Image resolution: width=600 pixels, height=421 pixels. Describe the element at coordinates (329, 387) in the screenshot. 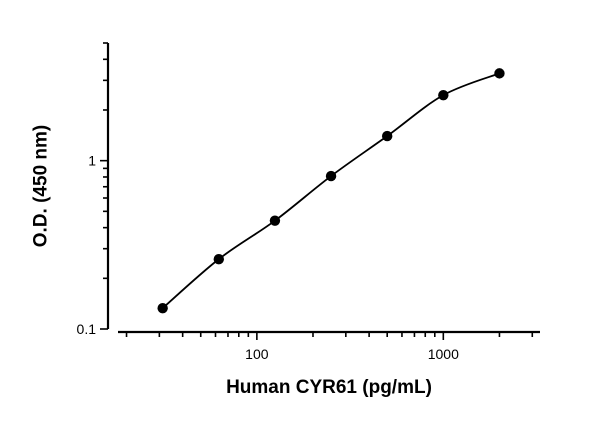

I see `x-axis-title: Human CYR61 (pg/mL)` at that location.